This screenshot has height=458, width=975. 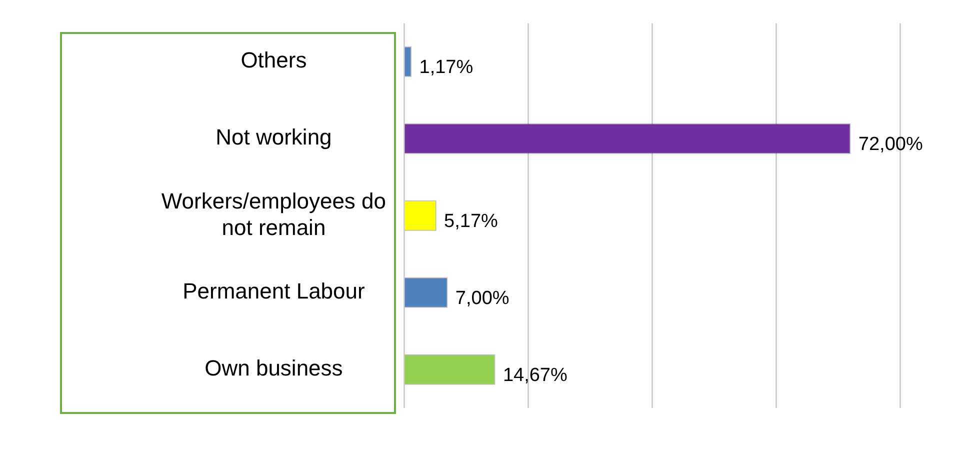 What do you see at coordinates (273, 60) in the screenshot?
I see `y-tick-label: Others` at bounding box center [273, 60].